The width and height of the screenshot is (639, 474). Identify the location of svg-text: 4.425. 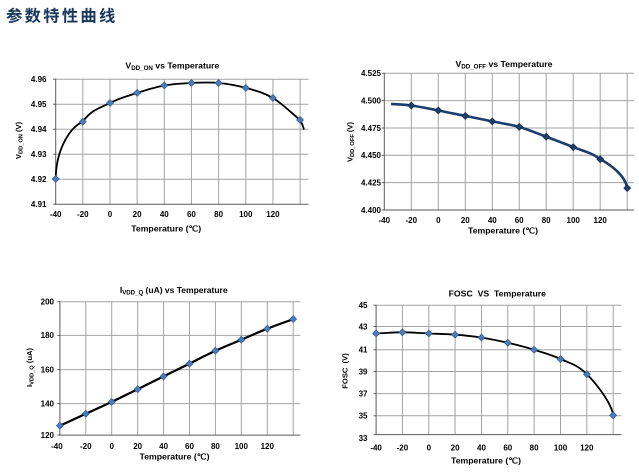
(371, 182).